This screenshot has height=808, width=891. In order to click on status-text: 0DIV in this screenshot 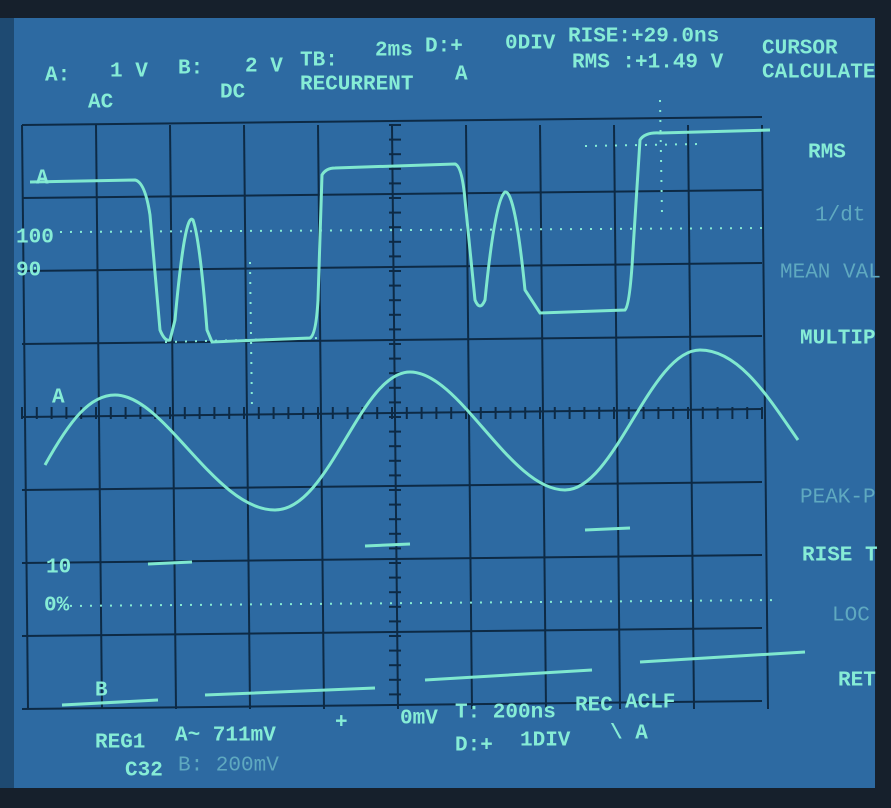, I will do `click(530, 44)`.